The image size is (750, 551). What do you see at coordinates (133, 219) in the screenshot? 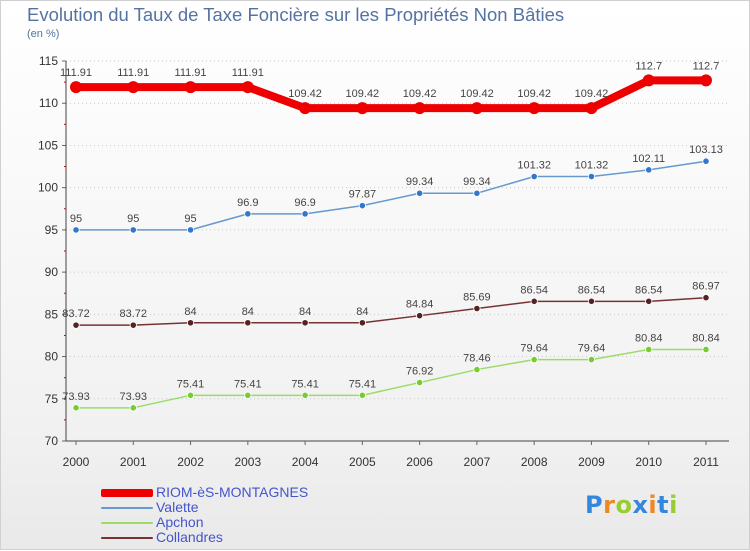
I see `data-label-valette: 95` at bounding box center [133, 219].